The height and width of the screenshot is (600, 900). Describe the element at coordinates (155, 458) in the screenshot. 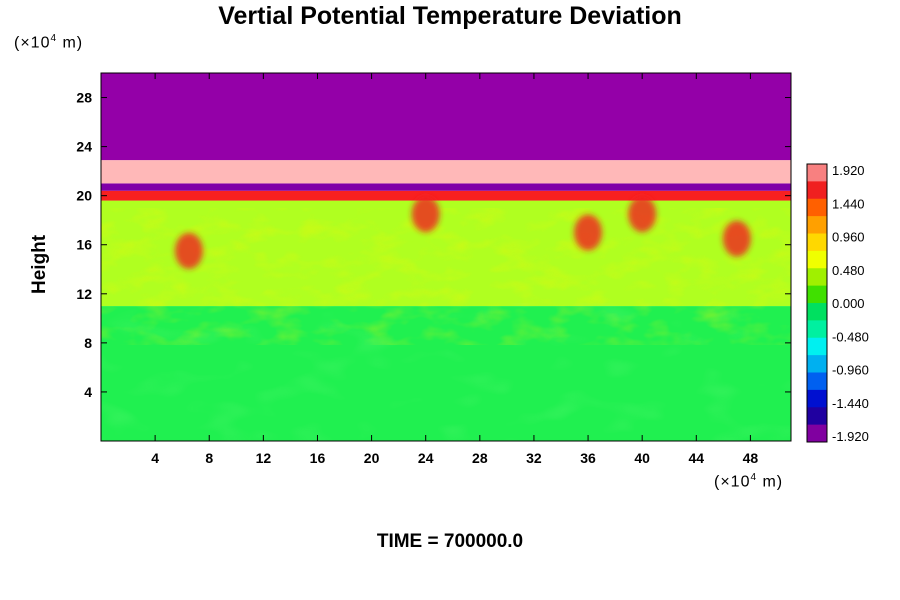

I see `x-tick-label-0: 4` at that location.